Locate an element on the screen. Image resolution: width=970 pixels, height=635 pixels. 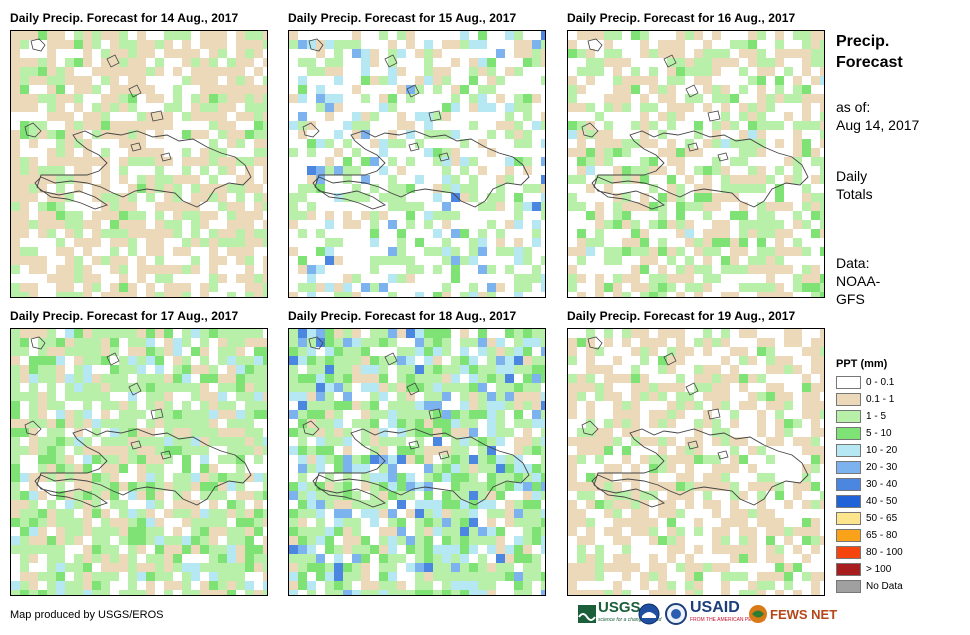
legend-label: 40 - 50 is located at coordinates (882, 501).